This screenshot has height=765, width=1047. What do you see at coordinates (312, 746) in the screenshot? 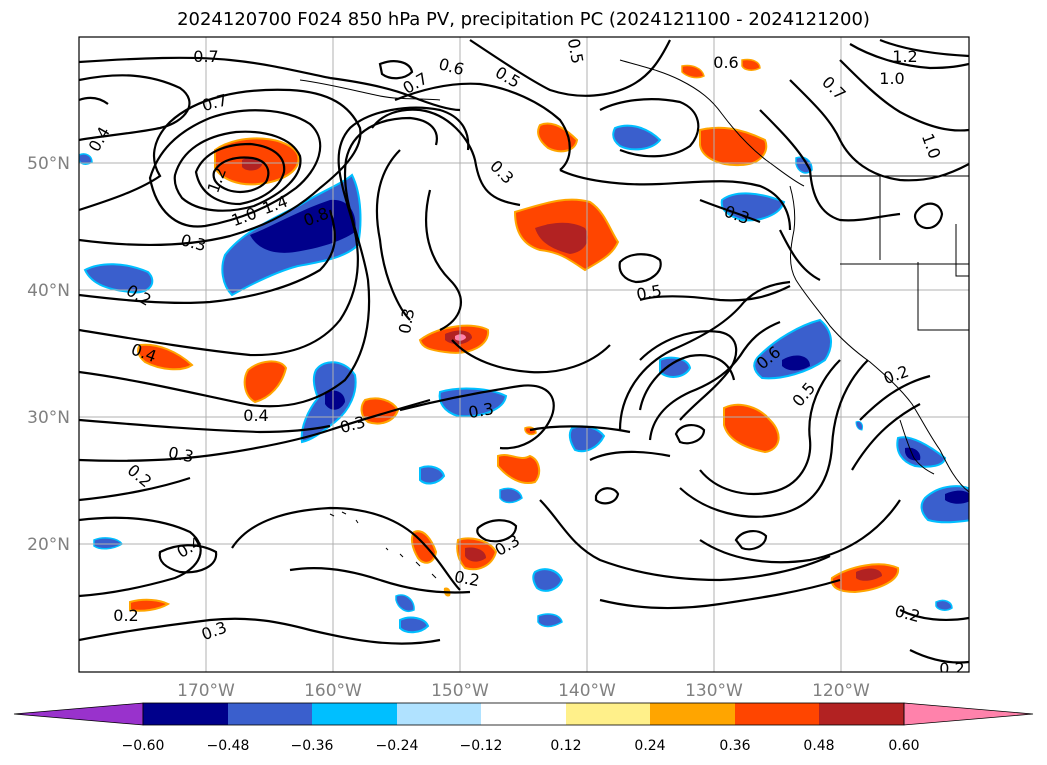
I see `colorbar-tick: −0.36` at bounding box center [312, 746].